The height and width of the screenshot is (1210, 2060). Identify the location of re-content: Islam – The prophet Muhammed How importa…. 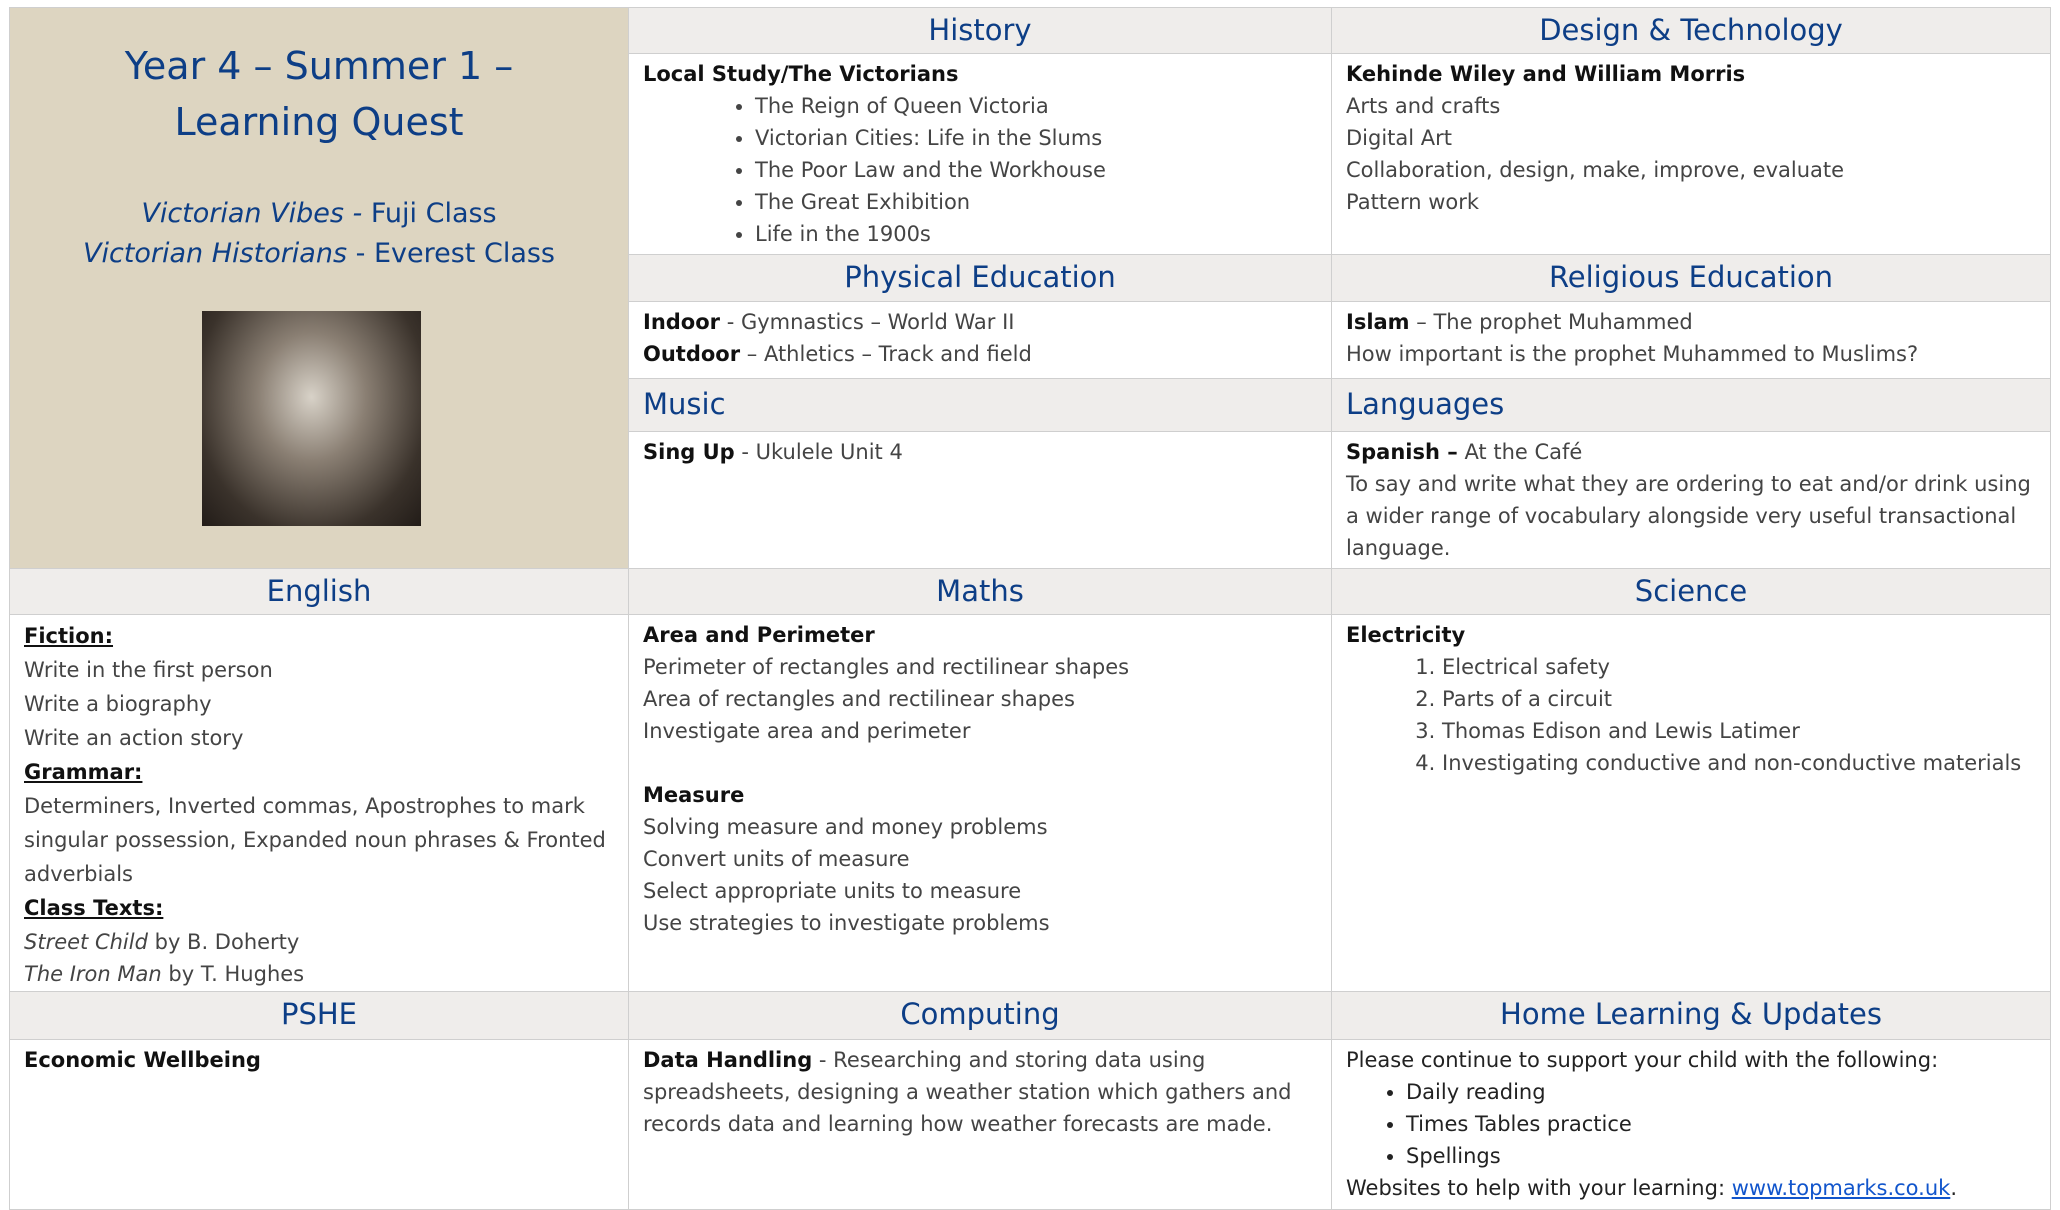
(1691, 340).